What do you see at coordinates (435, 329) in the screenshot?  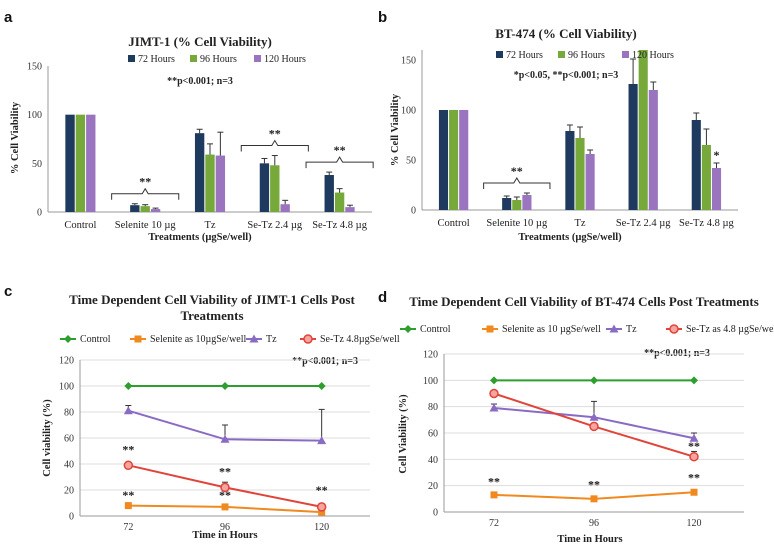 I see `legend-label: Control` at bounding box center [435, 329].